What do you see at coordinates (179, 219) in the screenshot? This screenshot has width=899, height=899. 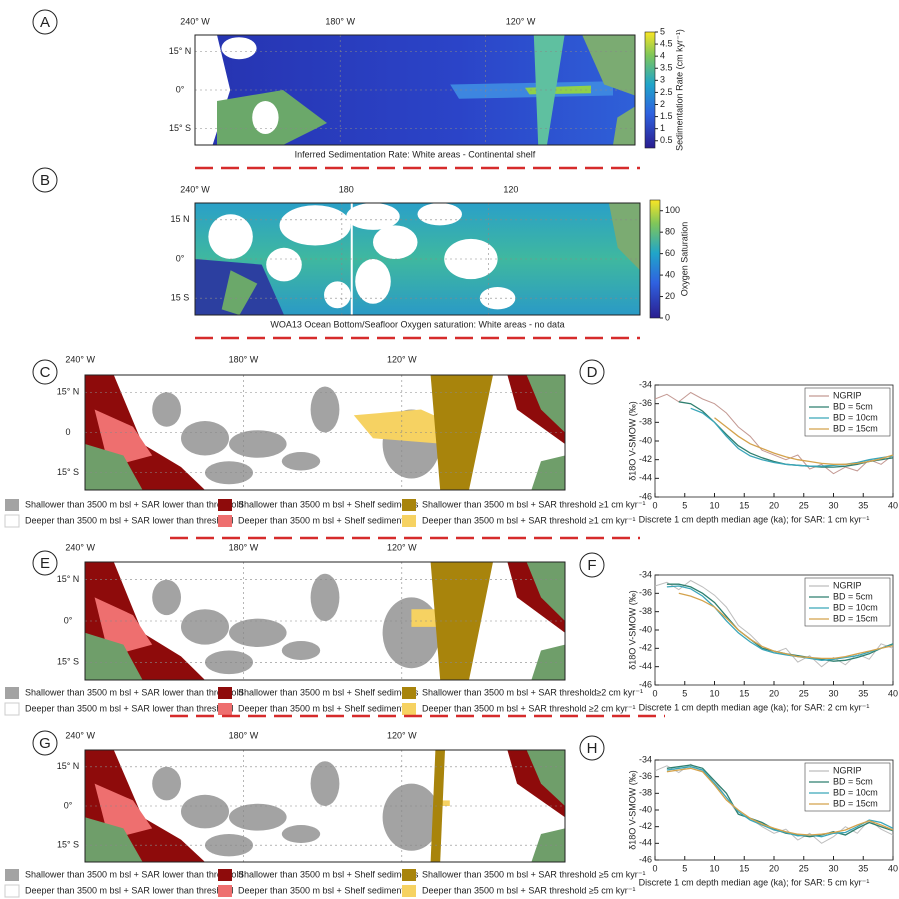 I see `lat-label: 15 N` at bounding box center [179, 219].